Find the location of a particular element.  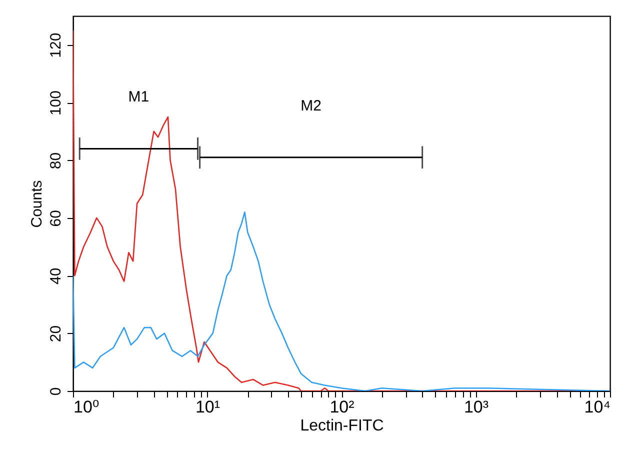

y-tick-label: 0 is located at coordinates (56, 391).